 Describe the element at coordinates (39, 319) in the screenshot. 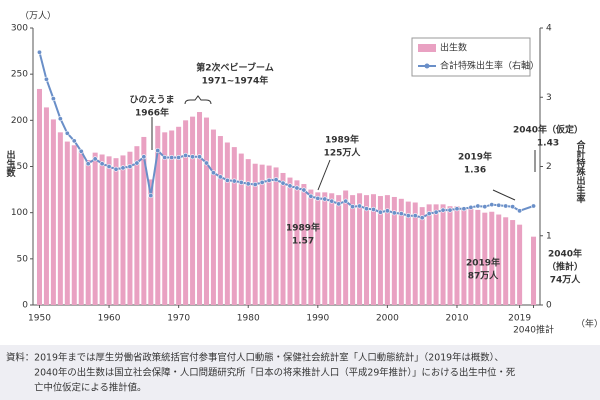

I see `x-tick-label: 1950` at that location.